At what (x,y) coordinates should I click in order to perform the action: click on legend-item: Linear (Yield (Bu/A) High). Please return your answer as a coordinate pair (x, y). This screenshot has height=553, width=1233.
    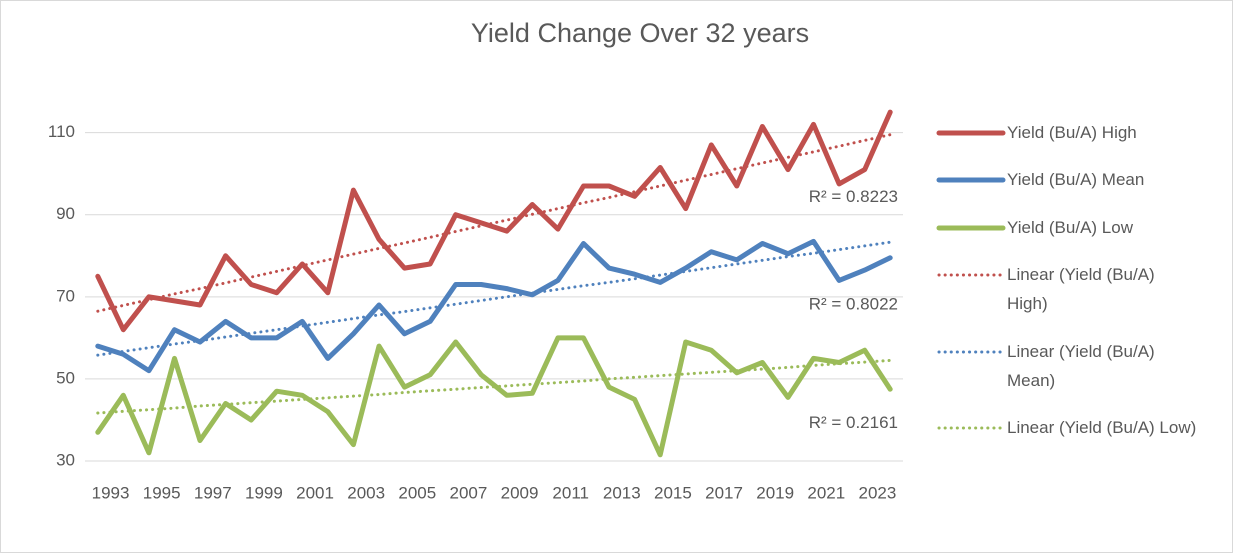
    Looking at the image, I should click on (1075, 291).